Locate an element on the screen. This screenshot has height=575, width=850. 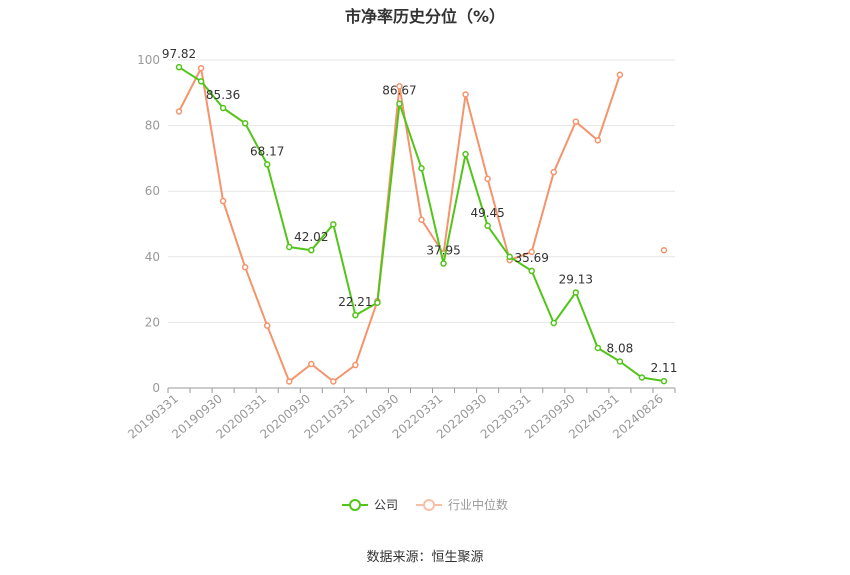
legend: 公司 行业中位数 is located at coordinates (425, 504).